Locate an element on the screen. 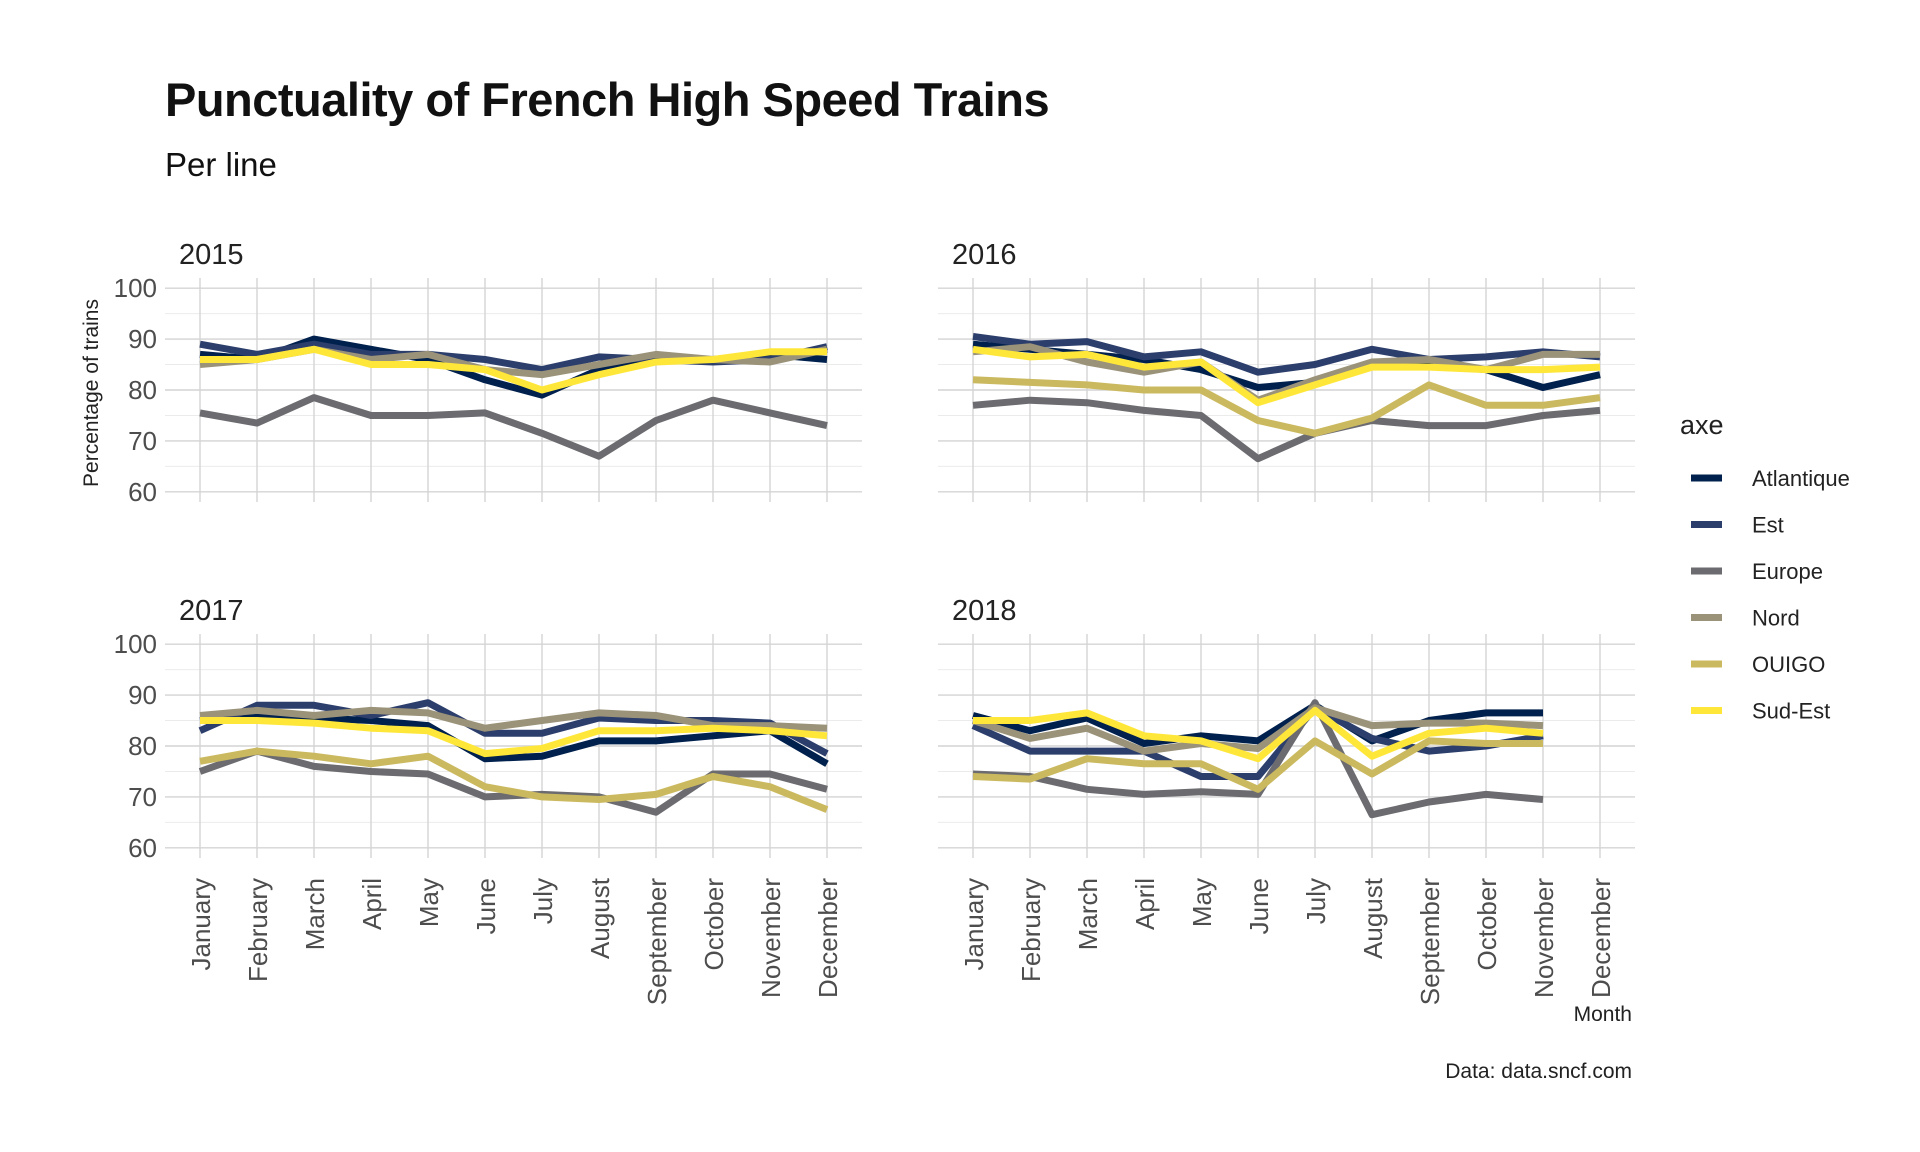  x-axis-title: Month is located at coordinates (1603, 1014).